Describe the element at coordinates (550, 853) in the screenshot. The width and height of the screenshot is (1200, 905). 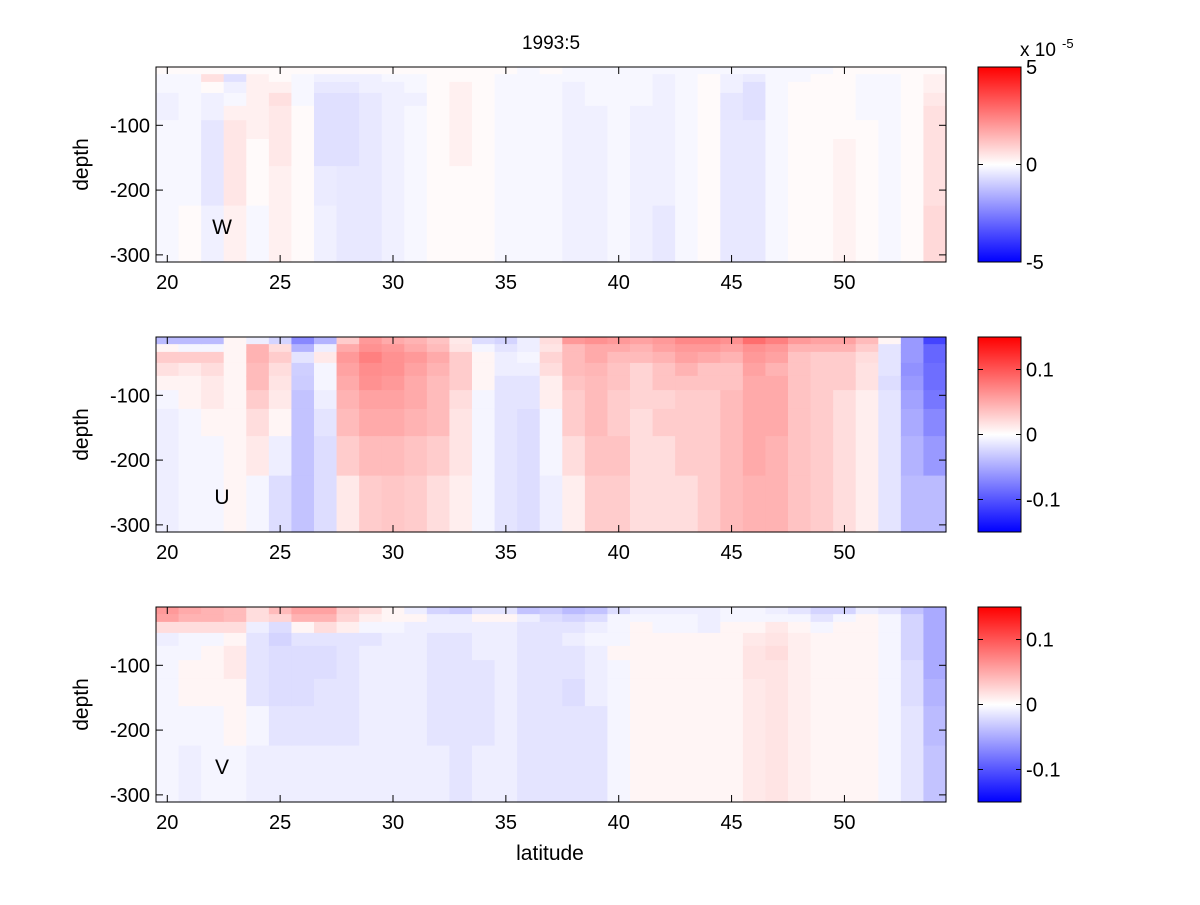
I see `x-axis-label: latitude` at that location.